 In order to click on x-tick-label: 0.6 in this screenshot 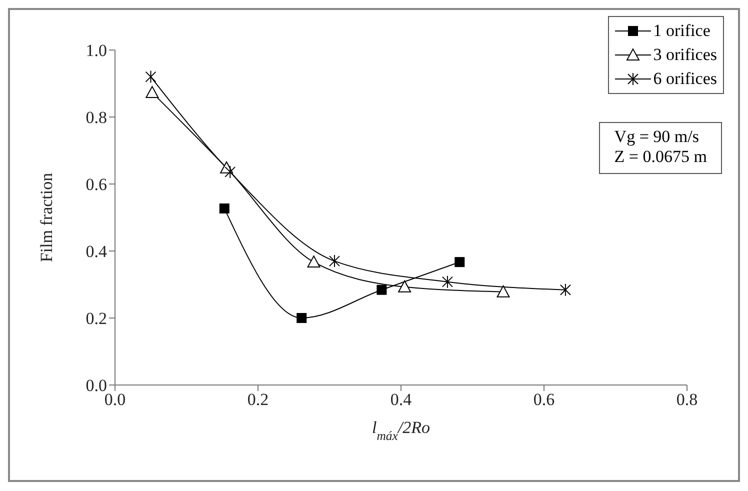, I will do `click(544, 400)`.